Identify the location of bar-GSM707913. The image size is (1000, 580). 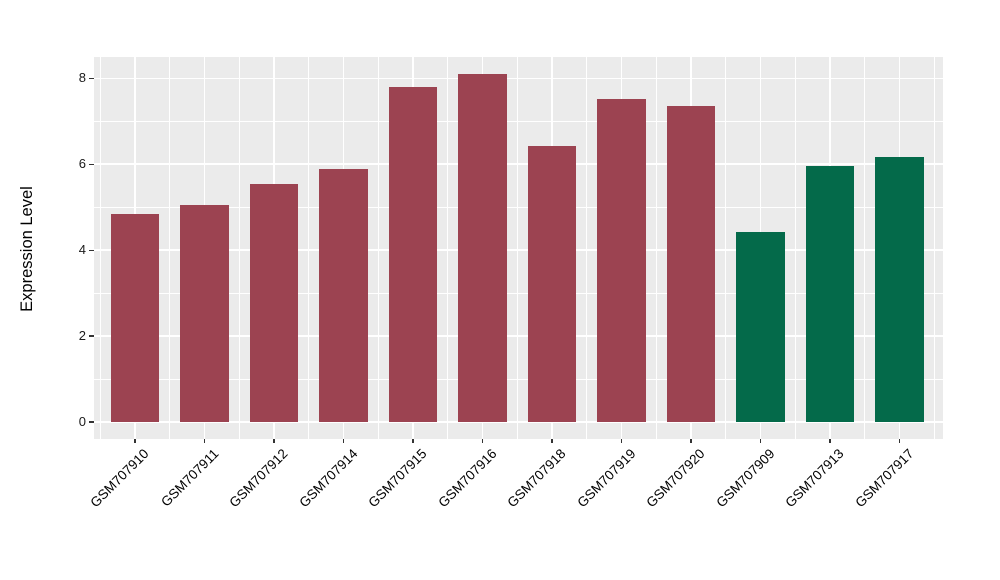
(830, 293).